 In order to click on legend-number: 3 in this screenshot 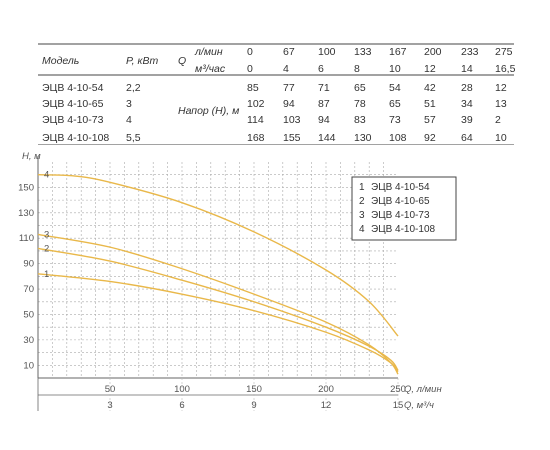, I will do `click(362, 215)`.